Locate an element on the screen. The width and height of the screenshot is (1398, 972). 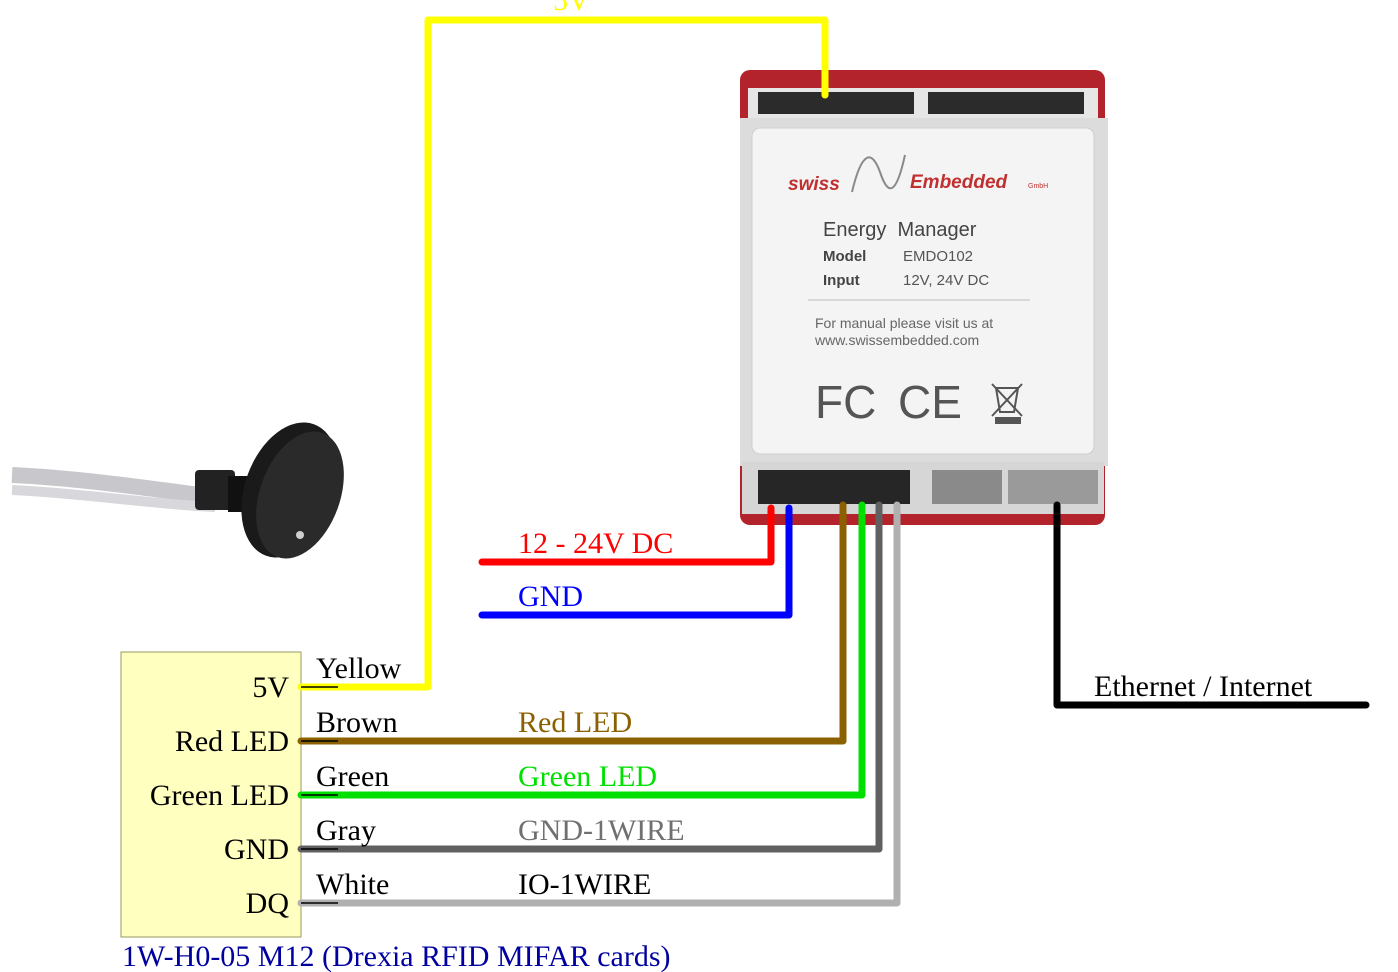
pin-5v: 5V is located at coordinates (270, 687).